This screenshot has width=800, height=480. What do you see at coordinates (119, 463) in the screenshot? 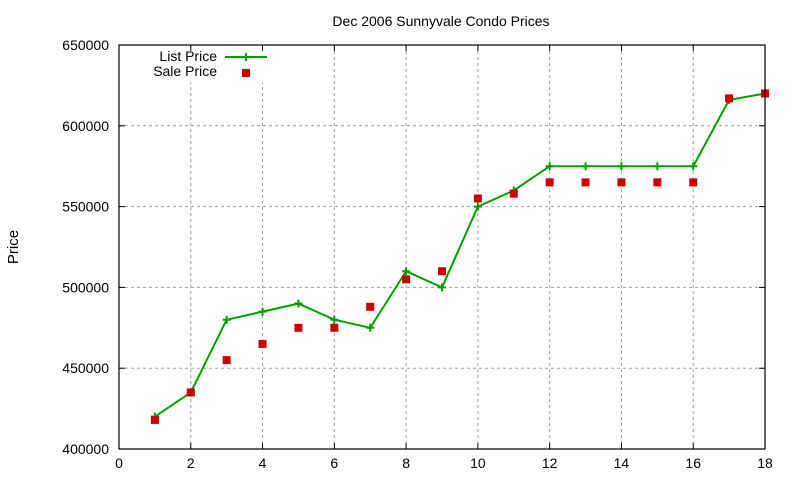
I see `x-tick-label: 0` at bounding box center [119, 463].